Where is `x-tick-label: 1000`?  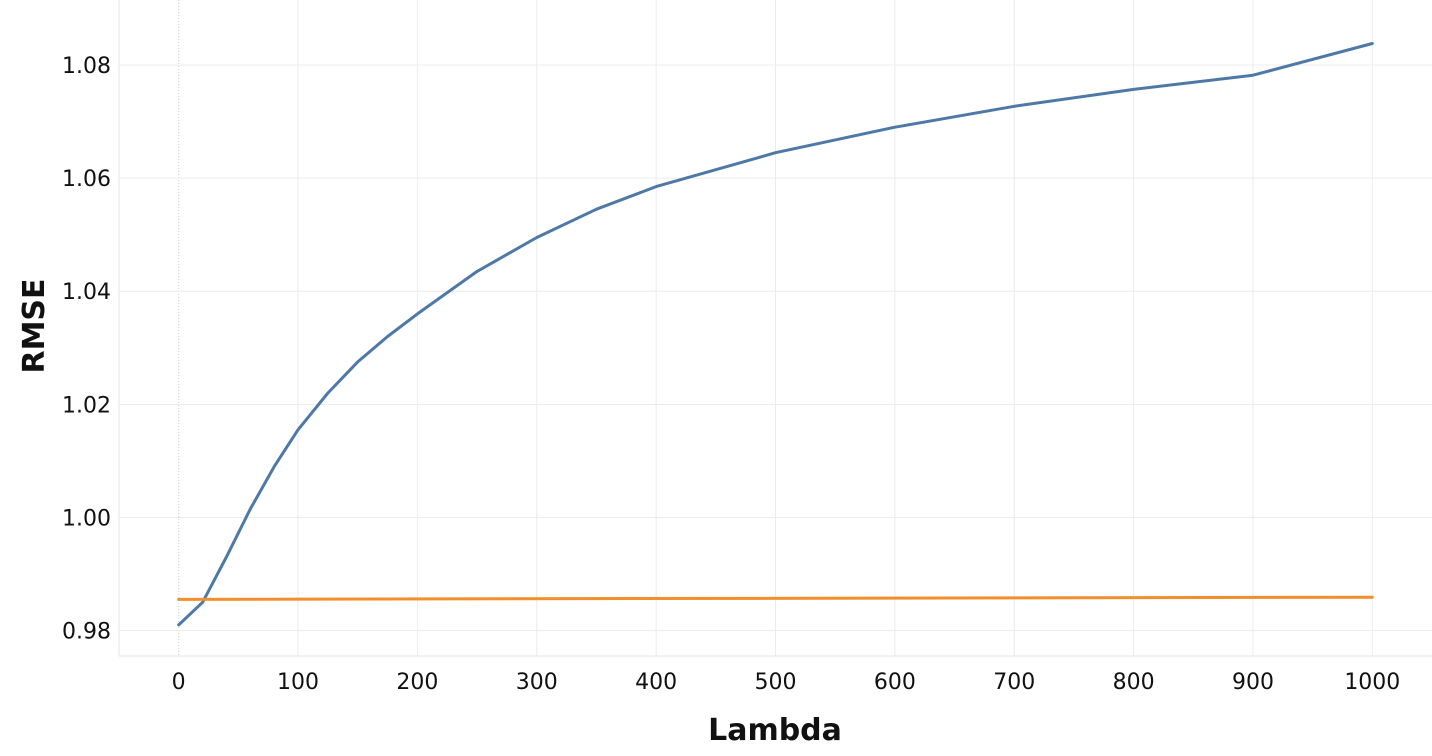
x-tick-label: 1000 is located at coordinates (1372, 682).